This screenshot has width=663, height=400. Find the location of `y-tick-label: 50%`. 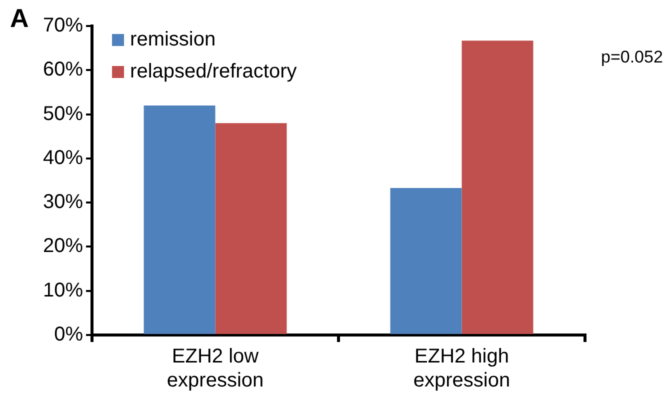

y-tick-label: 50% is located at coordinates (63, 113).